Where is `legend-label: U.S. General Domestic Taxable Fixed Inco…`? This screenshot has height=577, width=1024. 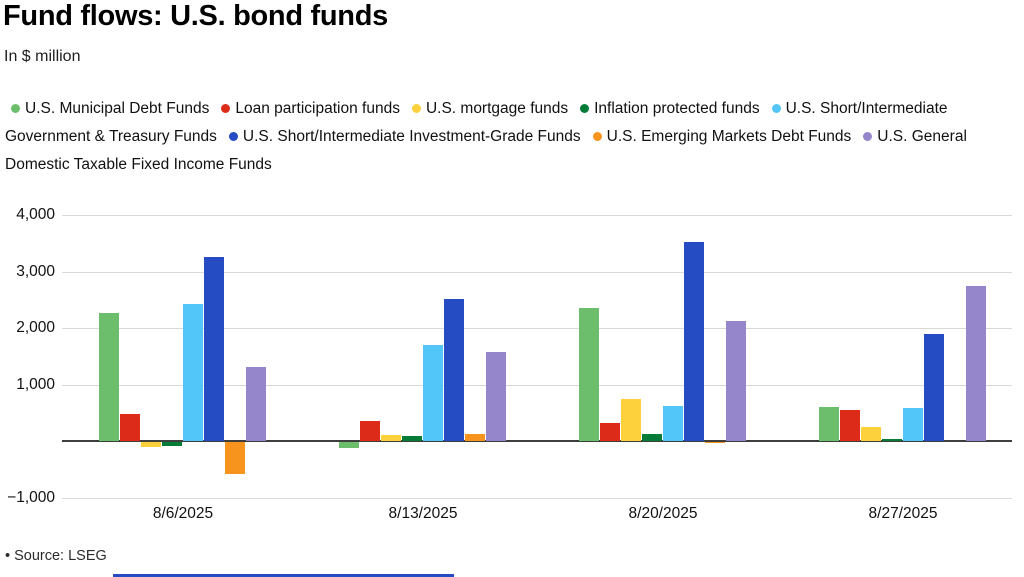
legend-label: U.S. General Domestic Taxable Fixed Inco… is located at coordinates (486, 150).